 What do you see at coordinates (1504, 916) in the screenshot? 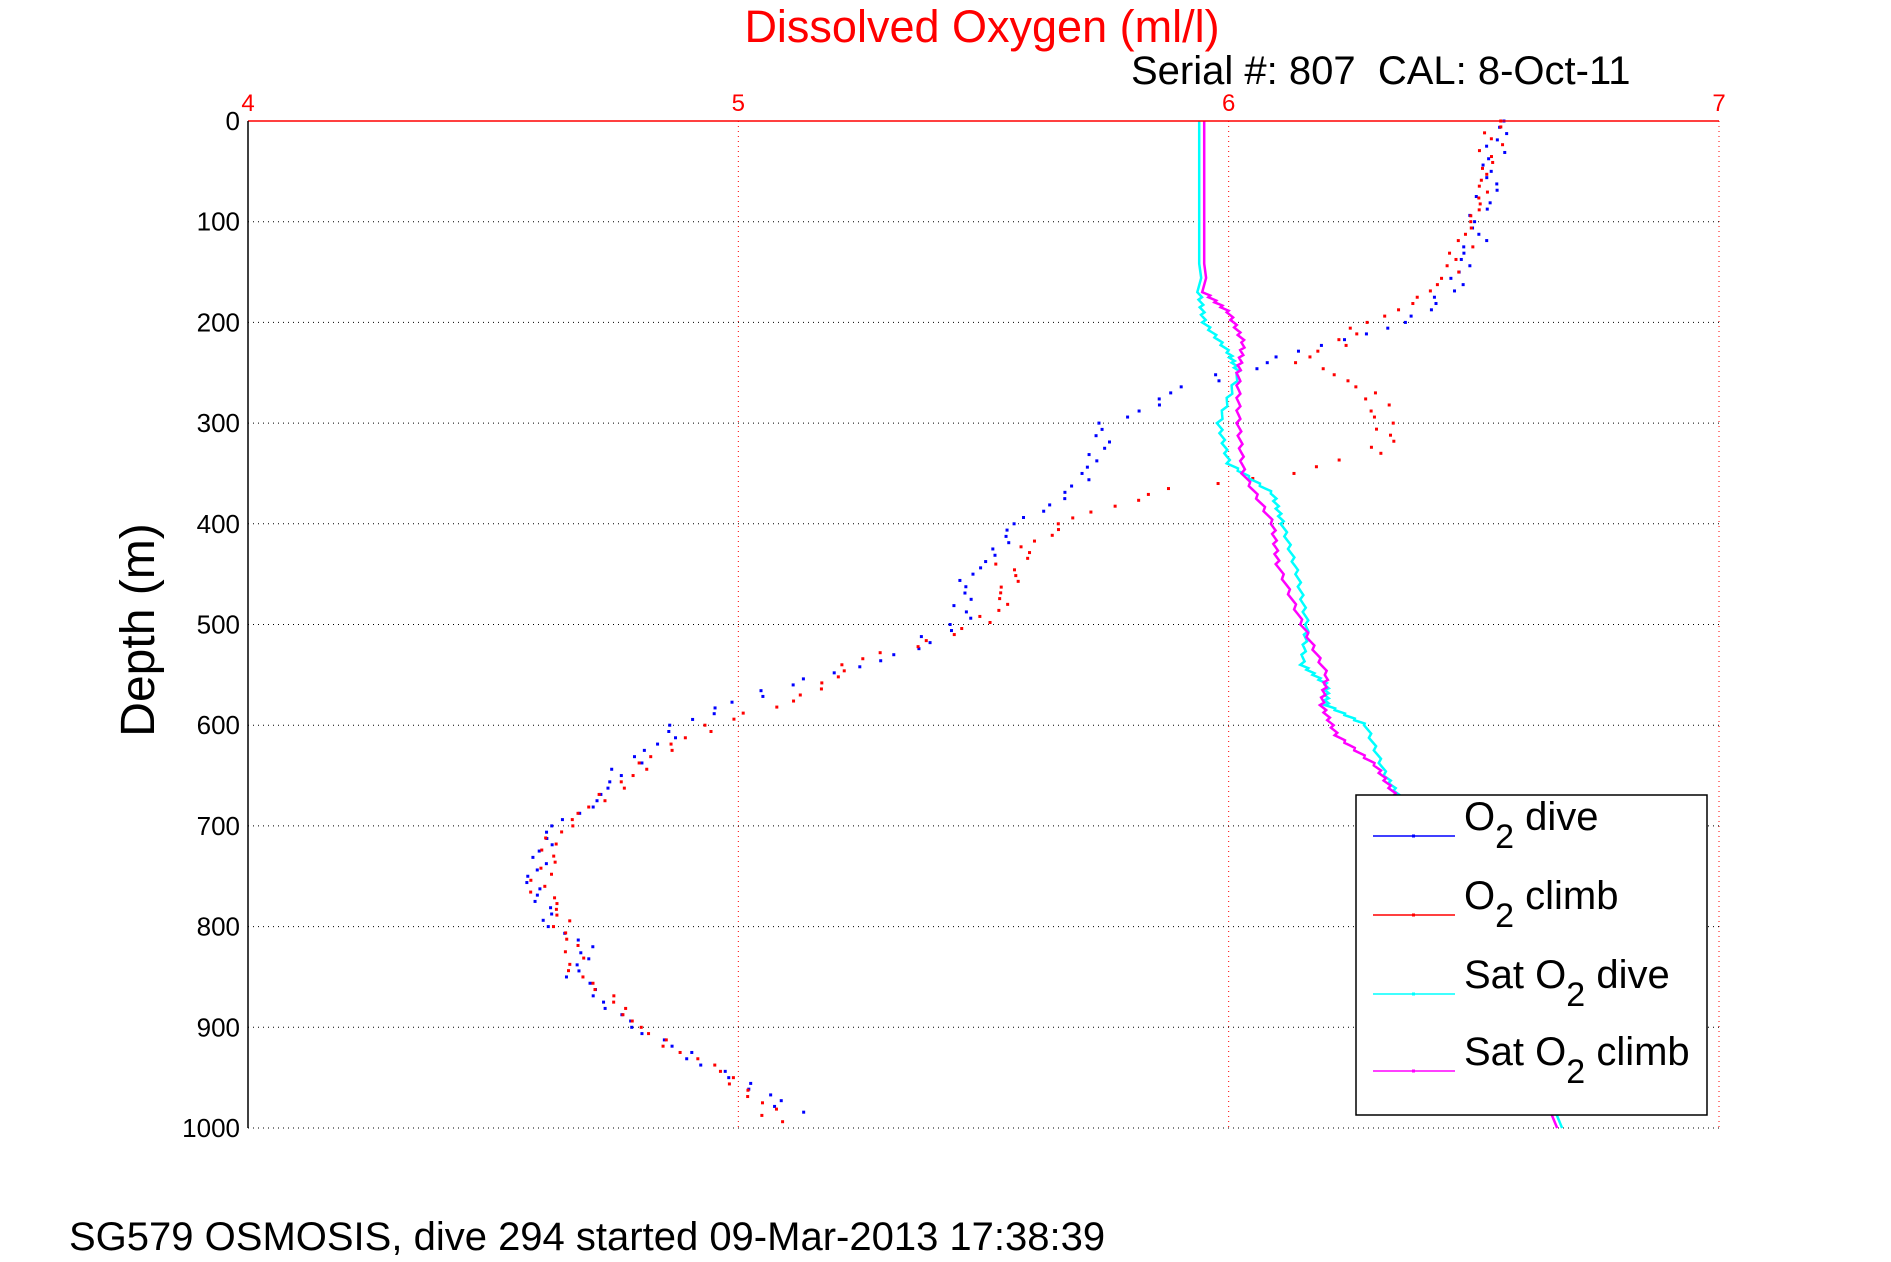
I see `legend-label-sub: 2` at bounding box center [1504, 916].